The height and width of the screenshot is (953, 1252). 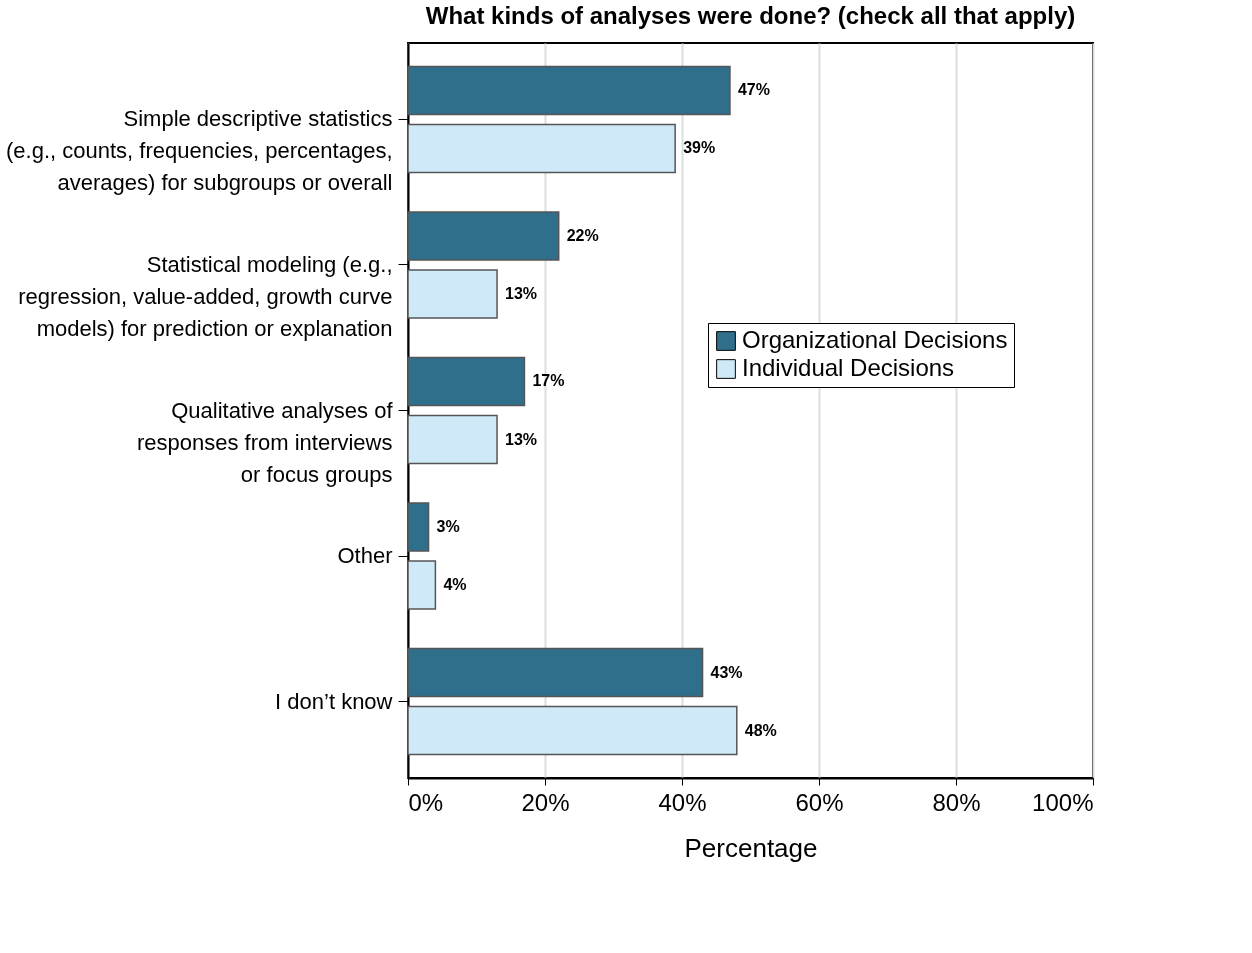 What do you see at coordinates (365, 556) in the screenshot?
I see `y-tick-label: Other` at bounding box center [365, 556].